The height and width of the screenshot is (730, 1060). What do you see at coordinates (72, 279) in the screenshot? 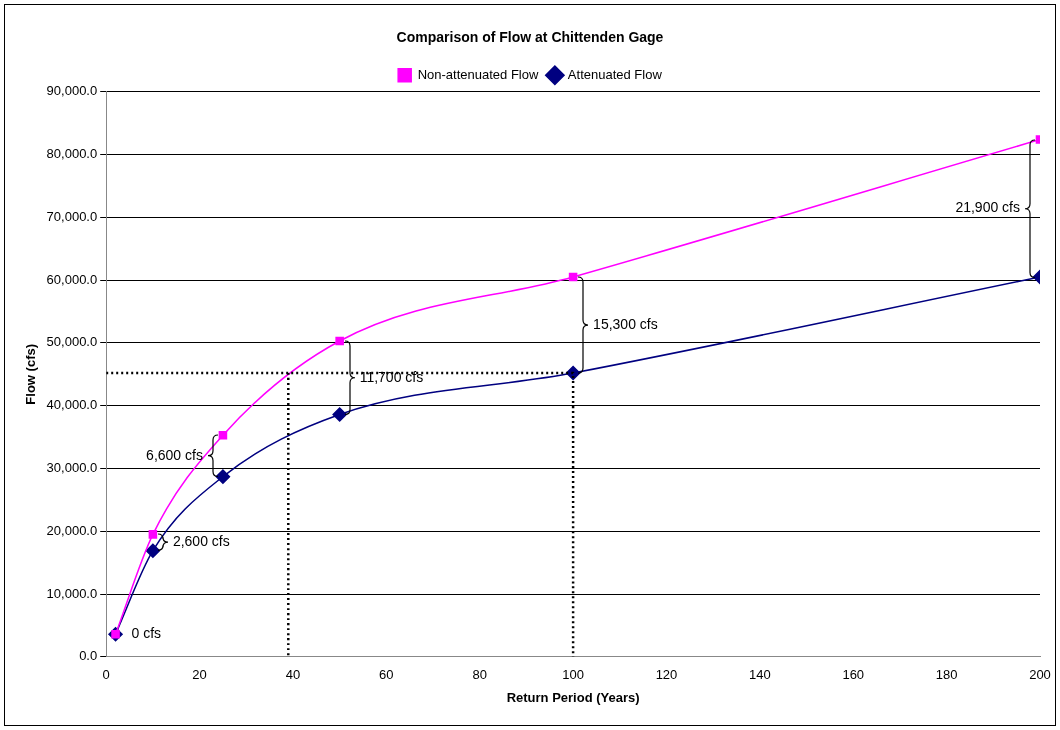
I see `y-tick-label: 60,000.0` at bounding box center [72, 279].